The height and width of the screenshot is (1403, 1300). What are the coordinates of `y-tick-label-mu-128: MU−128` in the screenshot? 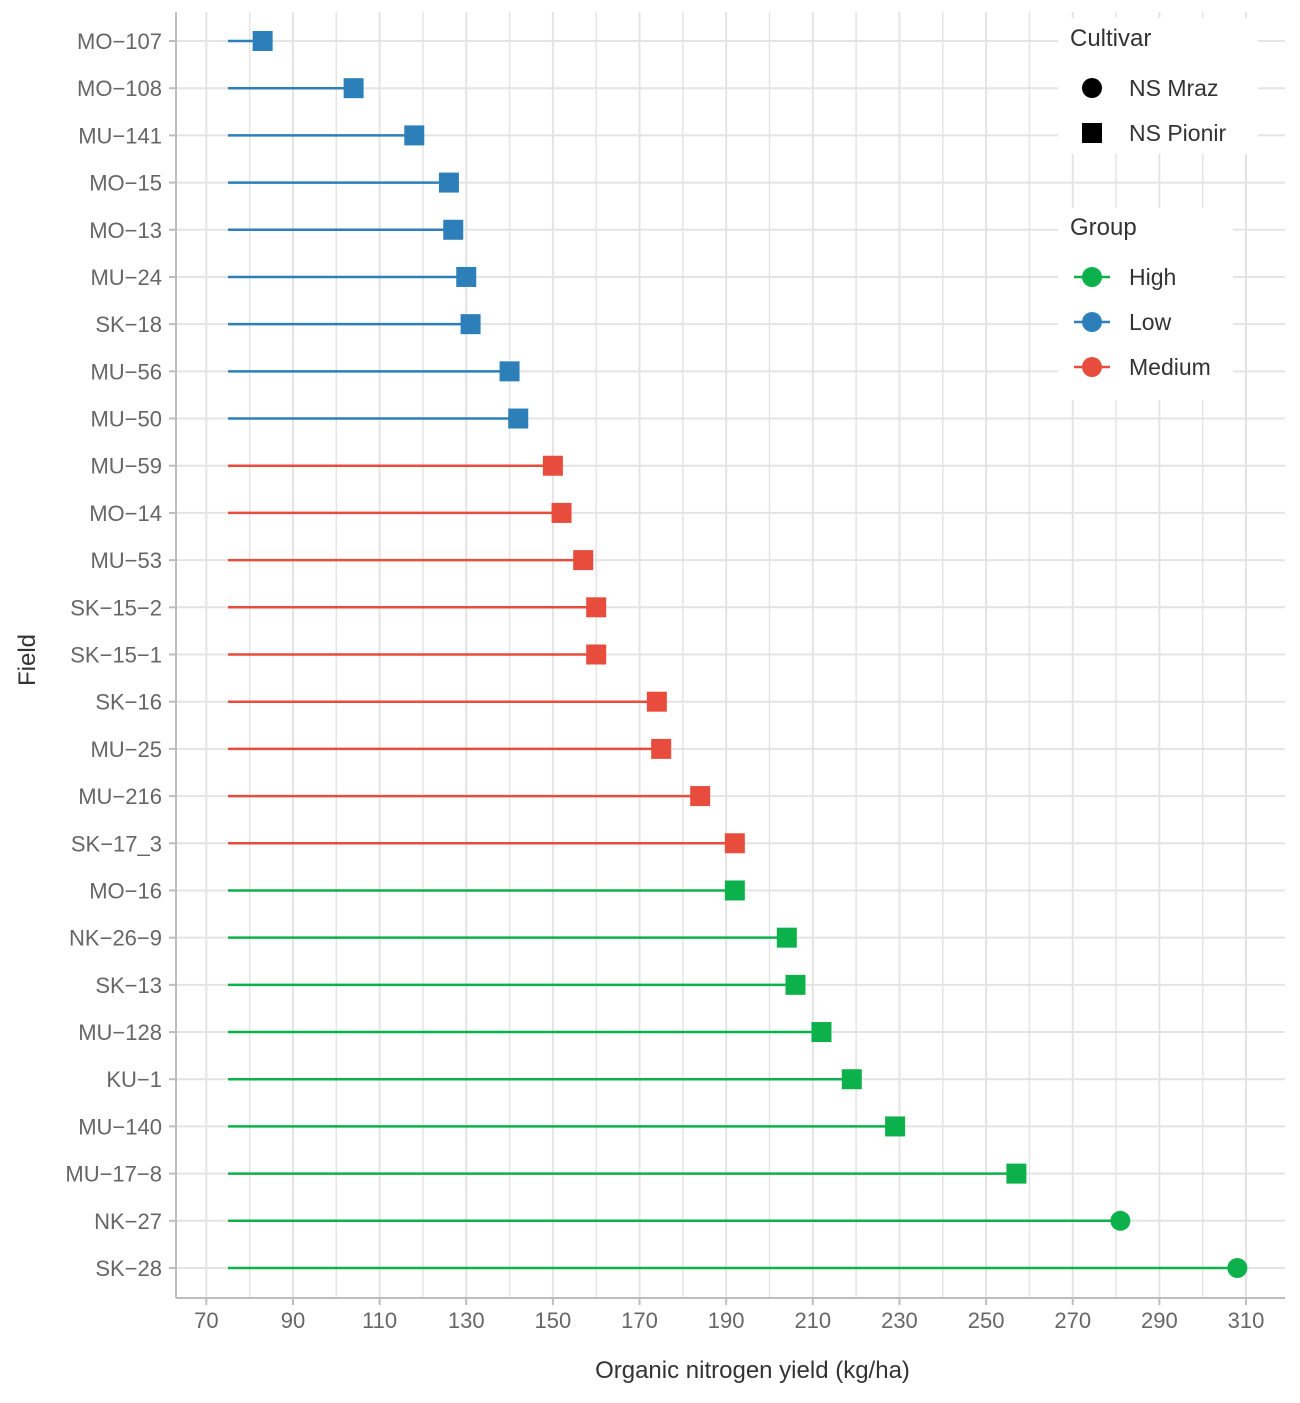 It's located at (120, 1032).